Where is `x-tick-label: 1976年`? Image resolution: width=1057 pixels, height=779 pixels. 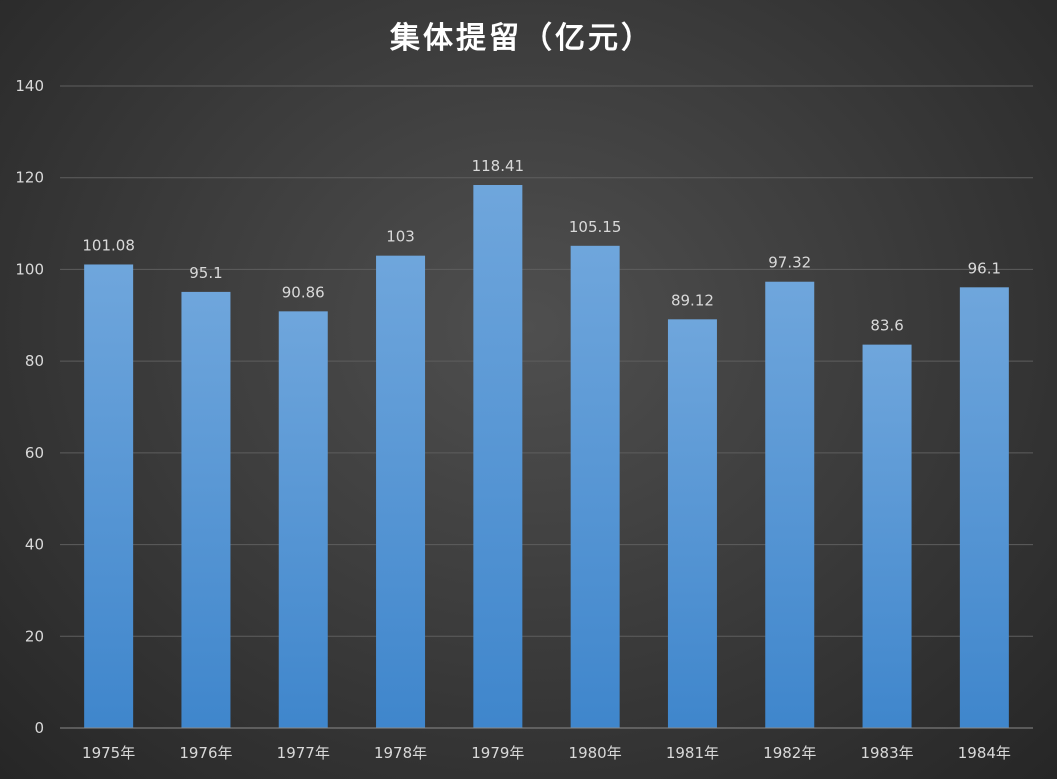
x-tick-label: 1976年 is located at coordinates (205, 753).